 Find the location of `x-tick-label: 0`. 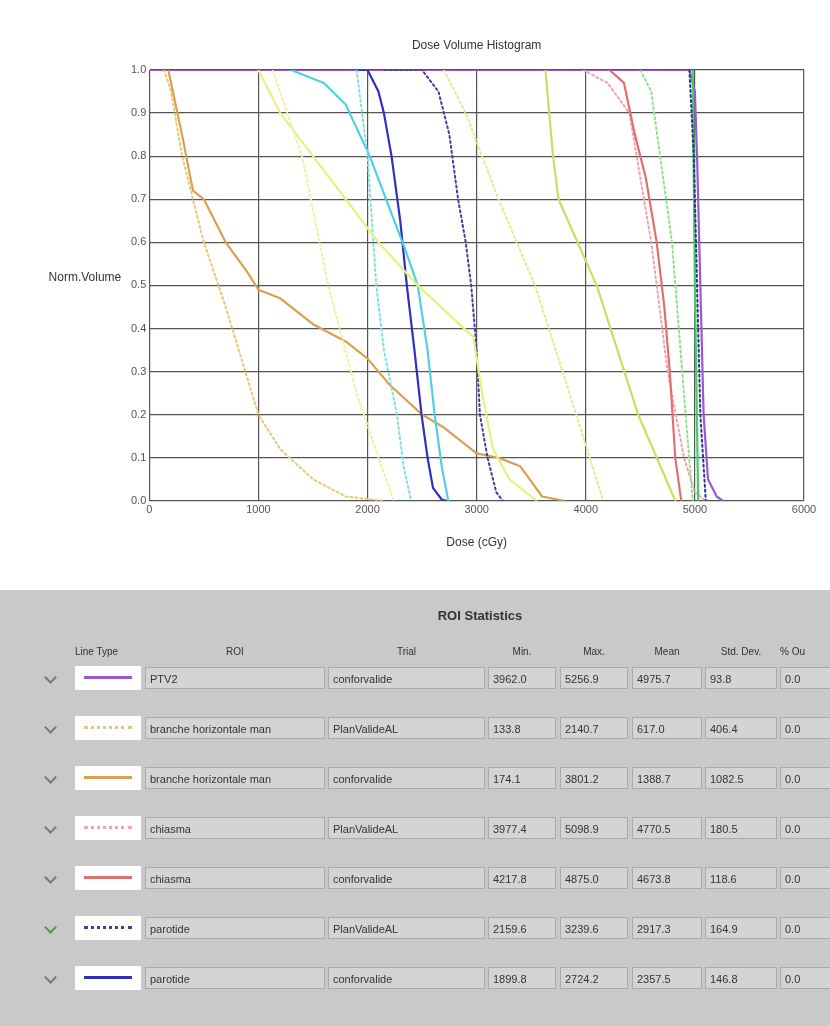

x-tick-label: 0 is located at coordinates (149, 509).